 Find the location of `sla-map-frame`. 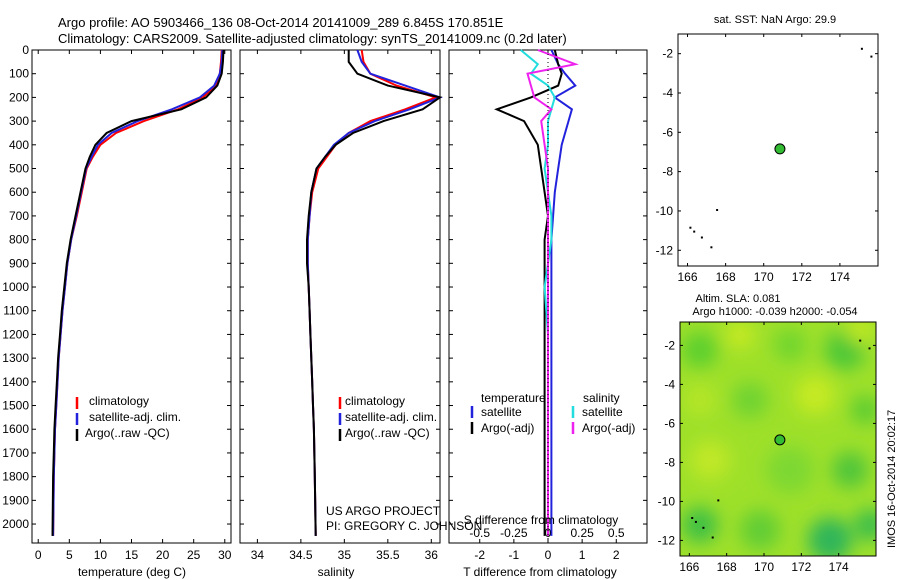

sla-map-frame is located at coordinates (778, 439).